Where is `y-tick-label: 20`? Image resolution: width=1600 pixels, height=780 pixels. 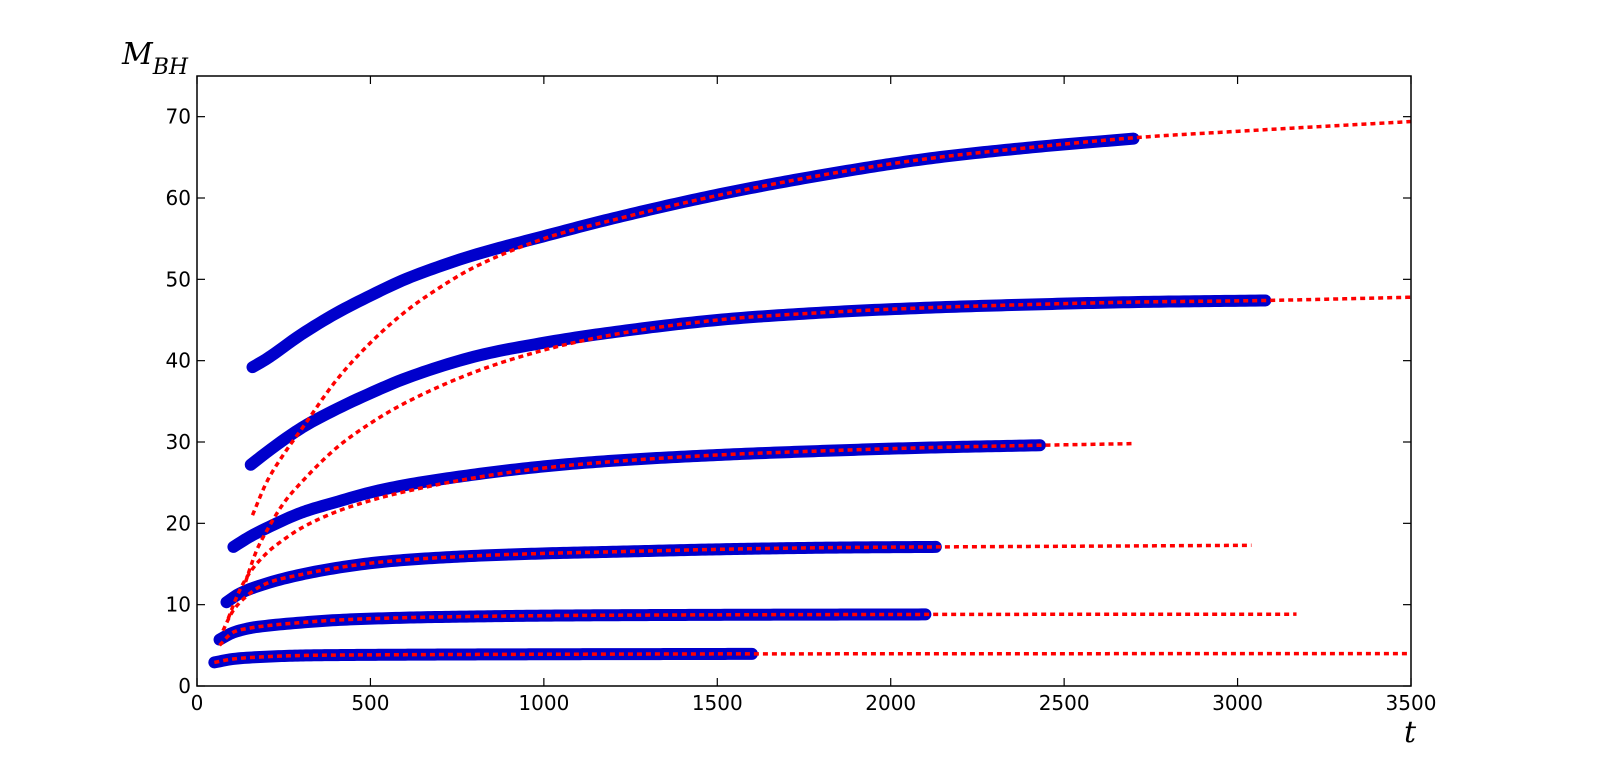
y-tick-label: 20 is located at coordinates (178, 523).